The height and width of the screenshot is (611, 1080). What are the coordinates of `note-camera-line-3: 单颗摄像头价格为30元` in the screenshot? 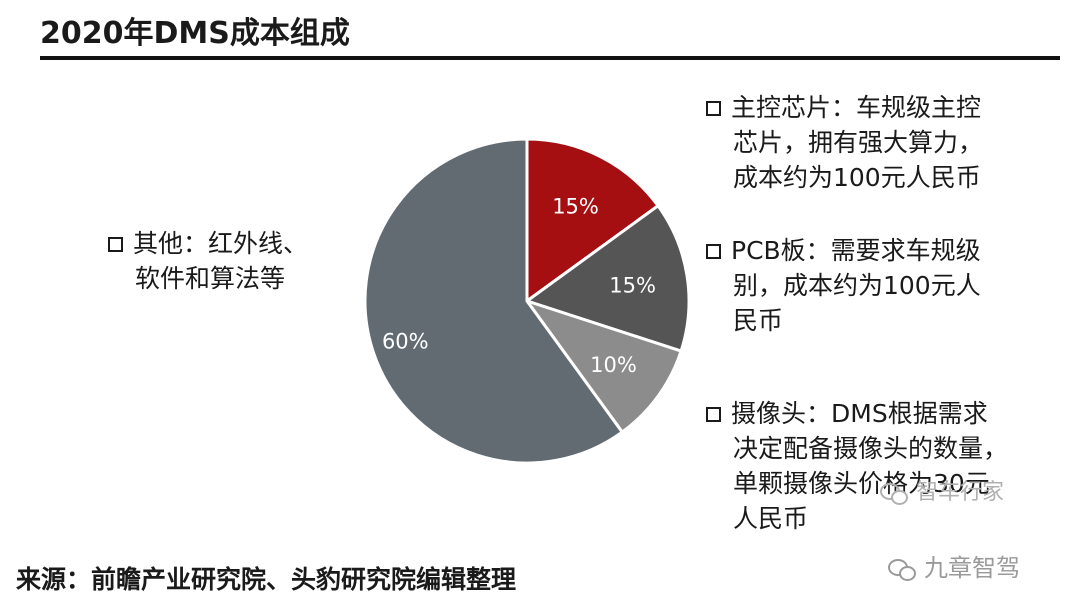 It's located at (861, 483).